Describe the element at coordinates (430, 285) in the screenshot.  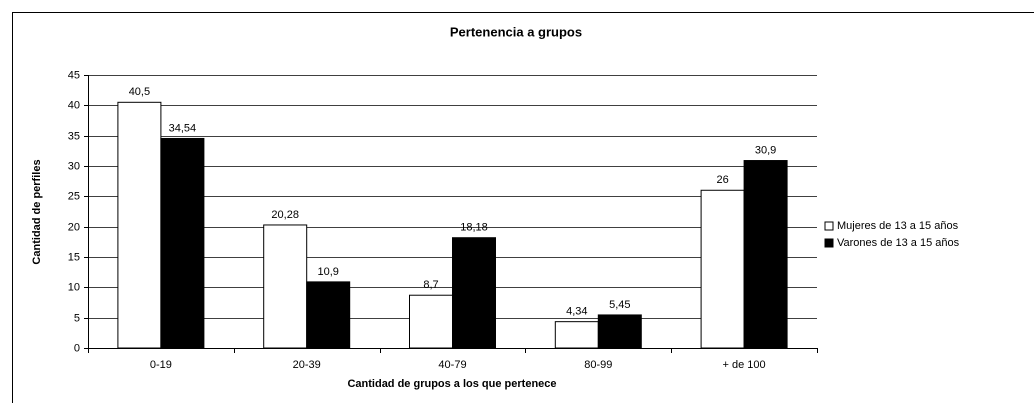
I see `data-label: 8,7` at that location.